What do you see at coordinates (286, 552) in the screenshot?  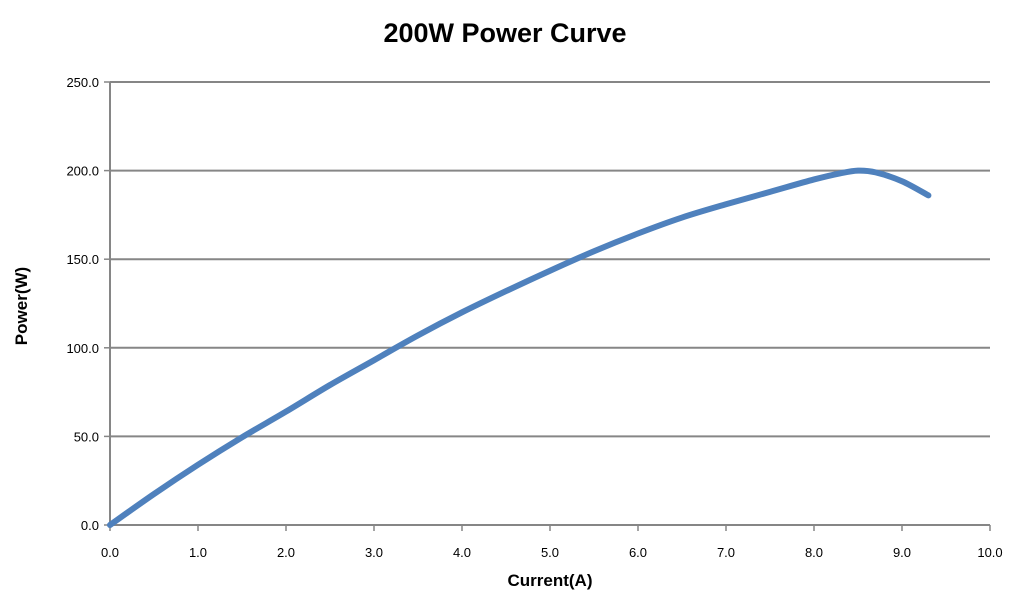 I see `x-tick-label: 2.0` at bounding box center [286, 552].